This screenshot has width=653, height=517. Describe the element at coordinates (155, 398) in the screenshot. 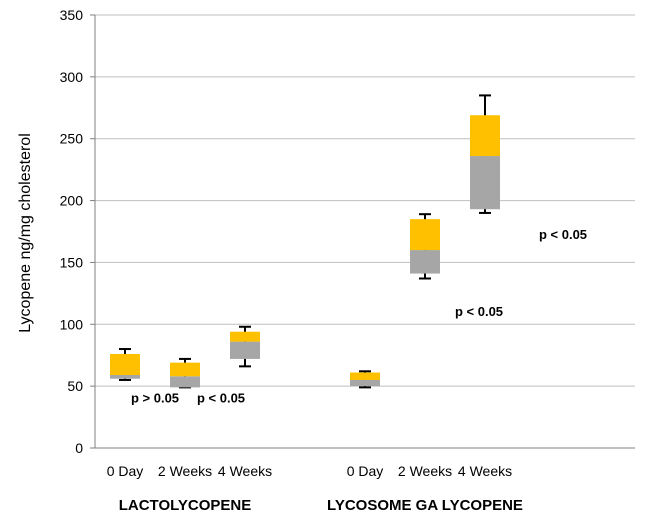

I see `p-value-annotation: p > 0.05` at that location.